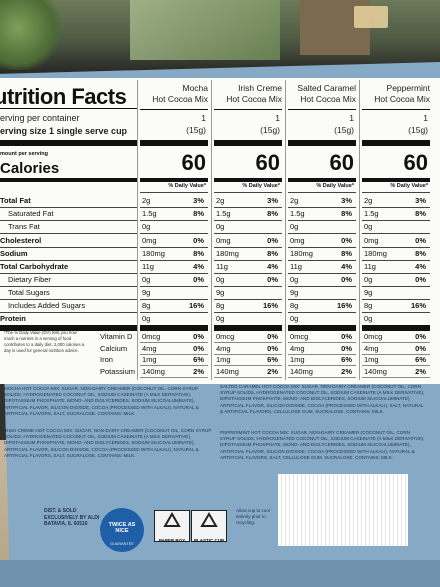 This screenshot has height=587, width=440. What do you see at coordinates (209, 526) in the screenshot?
I see `recycle-plastic-symbol: PLASTIC CUP` at bounding box center [209, 526].